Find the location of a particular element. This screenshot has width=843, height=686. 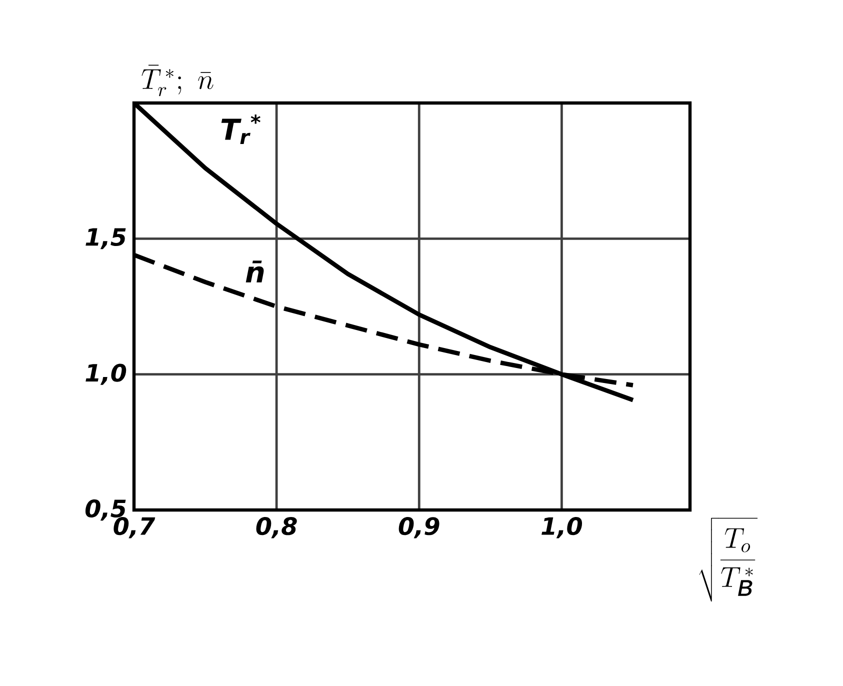

x-tick-label: 0,8 is located at coordinates (276, 527).